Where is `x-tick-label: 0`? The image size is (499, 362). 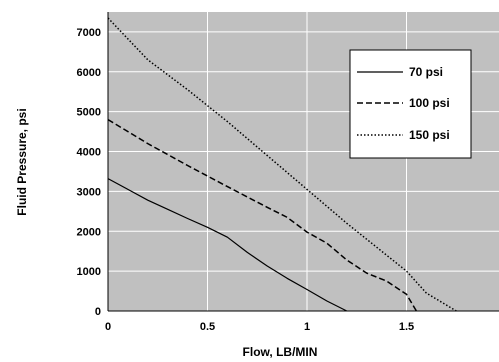 x-tick-label: 0 is located at coordinates (108, 327).